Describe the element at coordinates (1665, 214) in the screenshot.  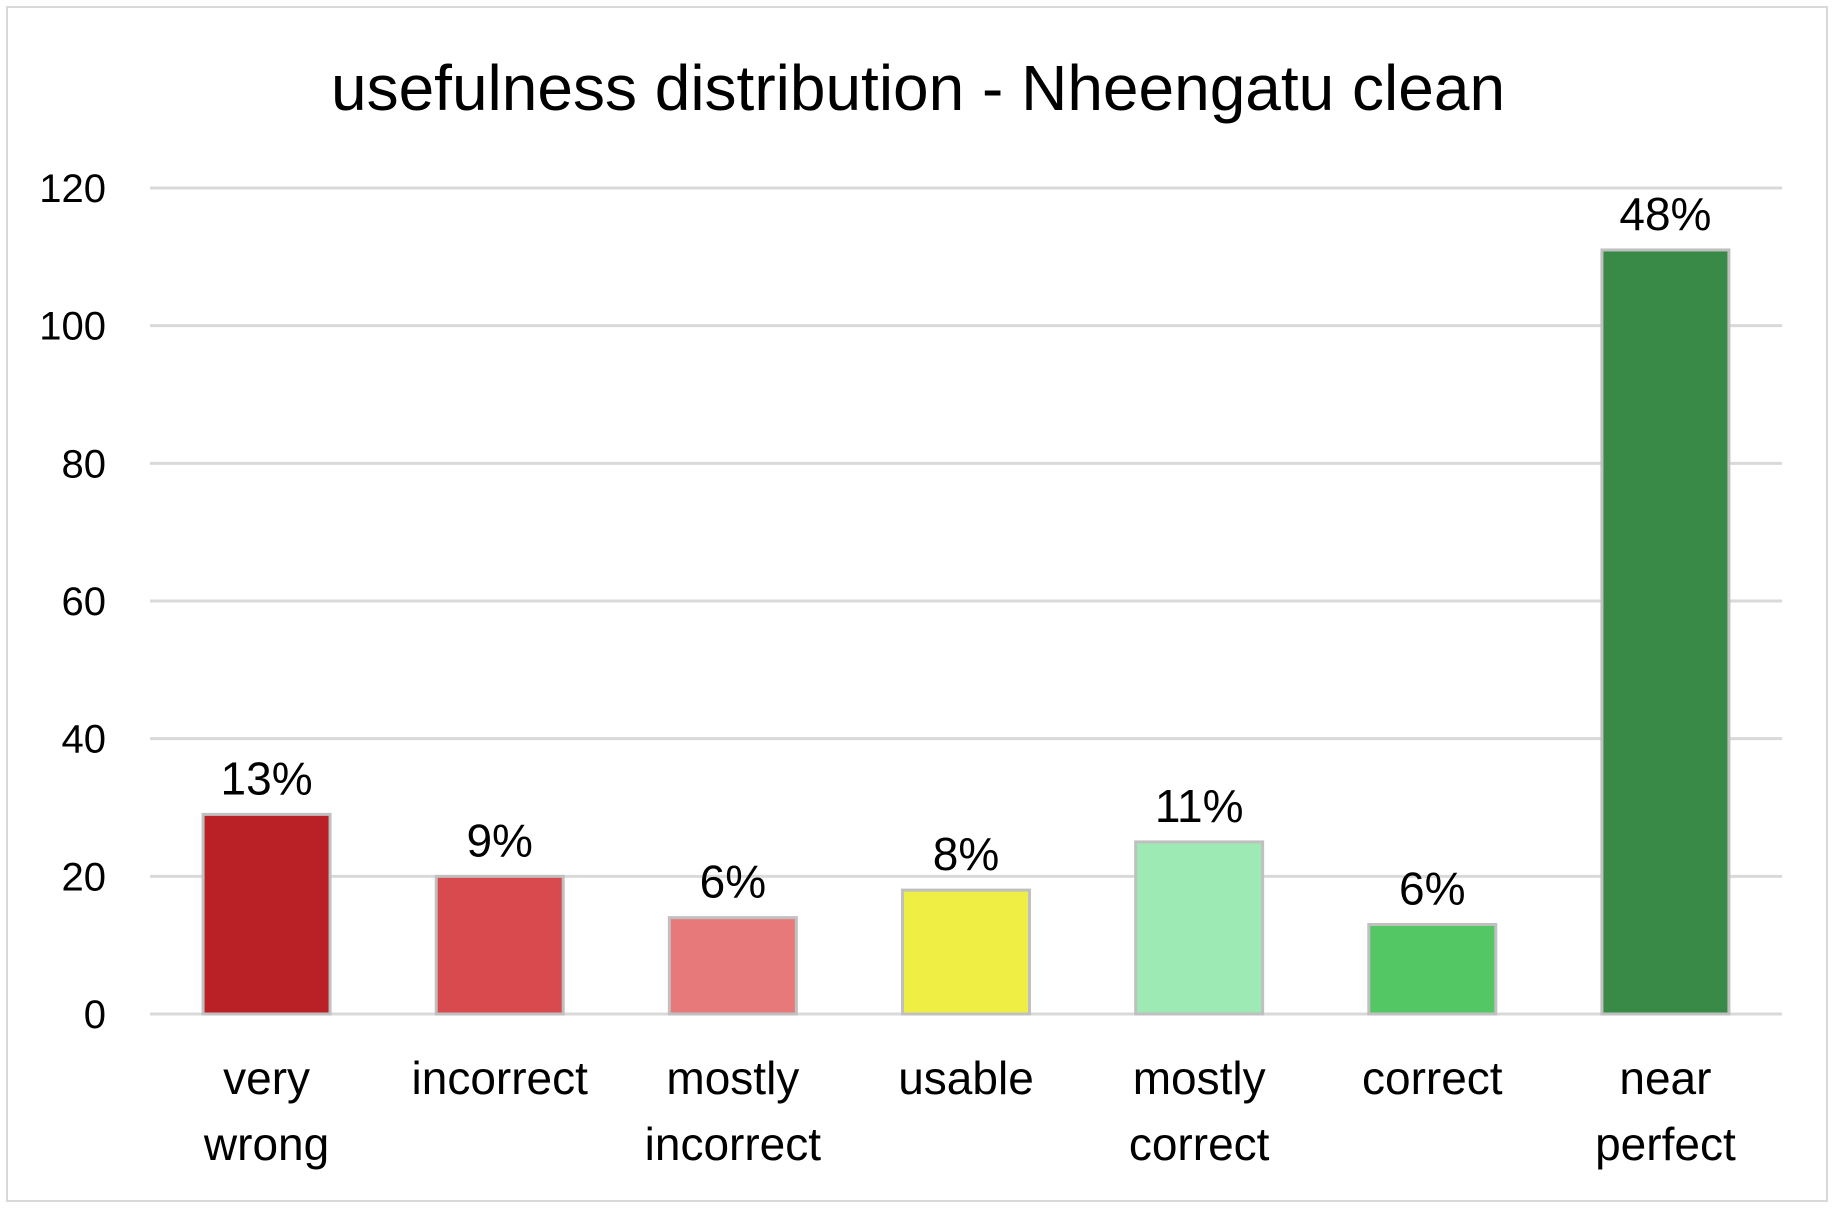
I see `data-label-6: 48%` at that location.